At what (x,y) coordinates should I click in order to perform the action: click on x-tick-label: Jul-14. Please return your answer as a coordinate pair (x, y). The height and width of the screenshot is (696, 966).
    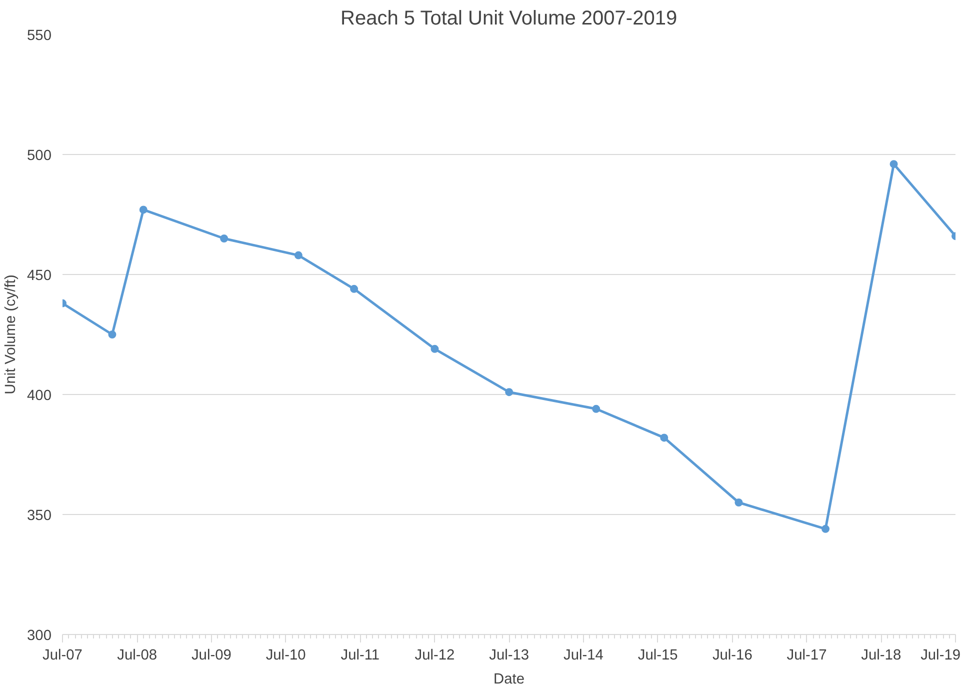
    Looking at the image, I should click on (584, 656).